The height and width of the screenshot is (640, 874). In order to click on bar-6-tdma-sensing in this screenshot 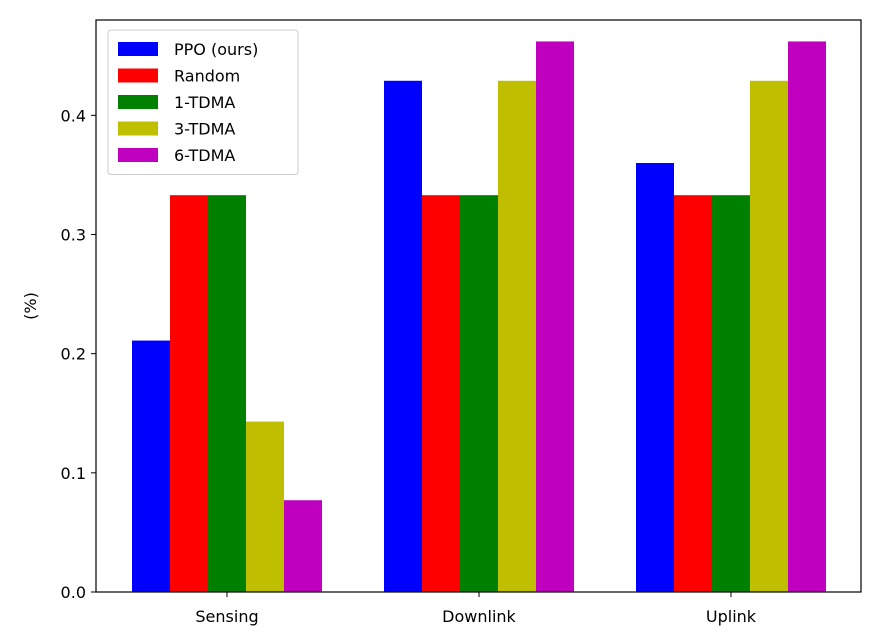, I will do `click(303, 546)`.